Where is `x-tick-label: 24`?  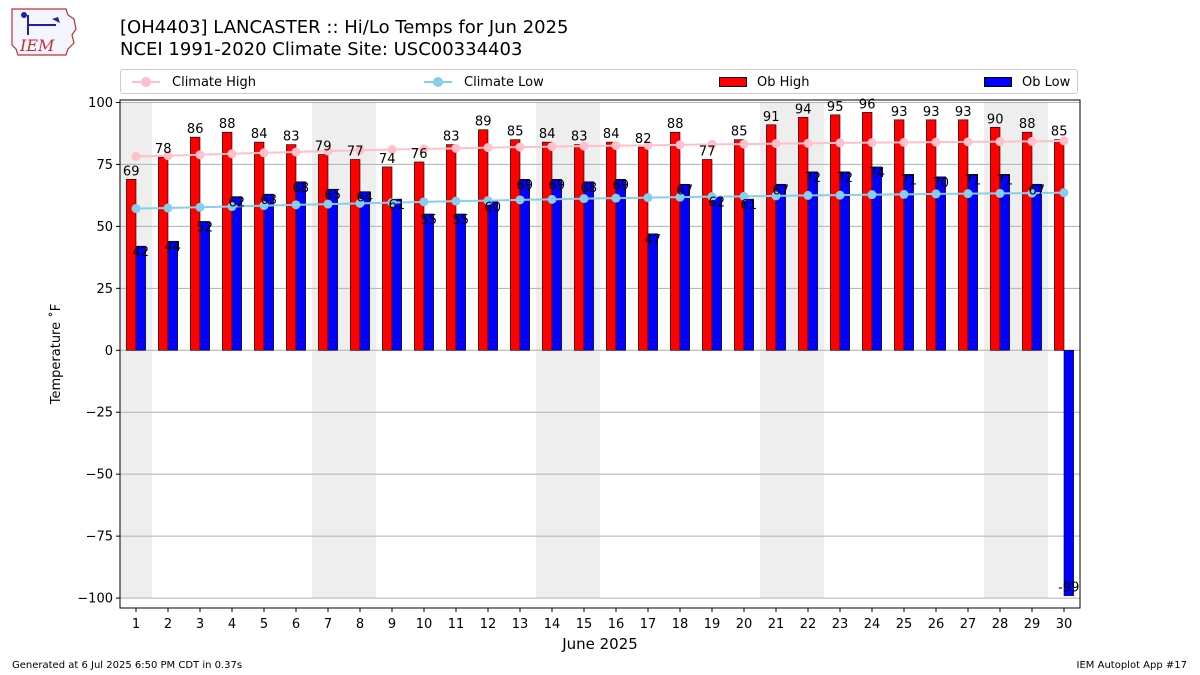 x-tick-label: 24 is located at coordinates (872, 624).